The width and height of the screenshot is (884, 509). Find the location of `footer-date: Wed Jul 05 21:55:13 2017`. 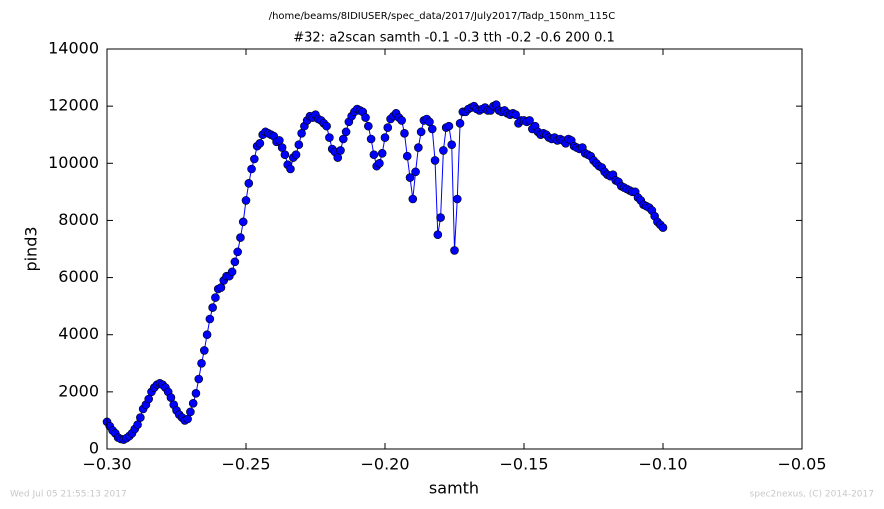

footer-date: Wed Jul 05 21:55:13 2017 is located at coordinates (68, 495).